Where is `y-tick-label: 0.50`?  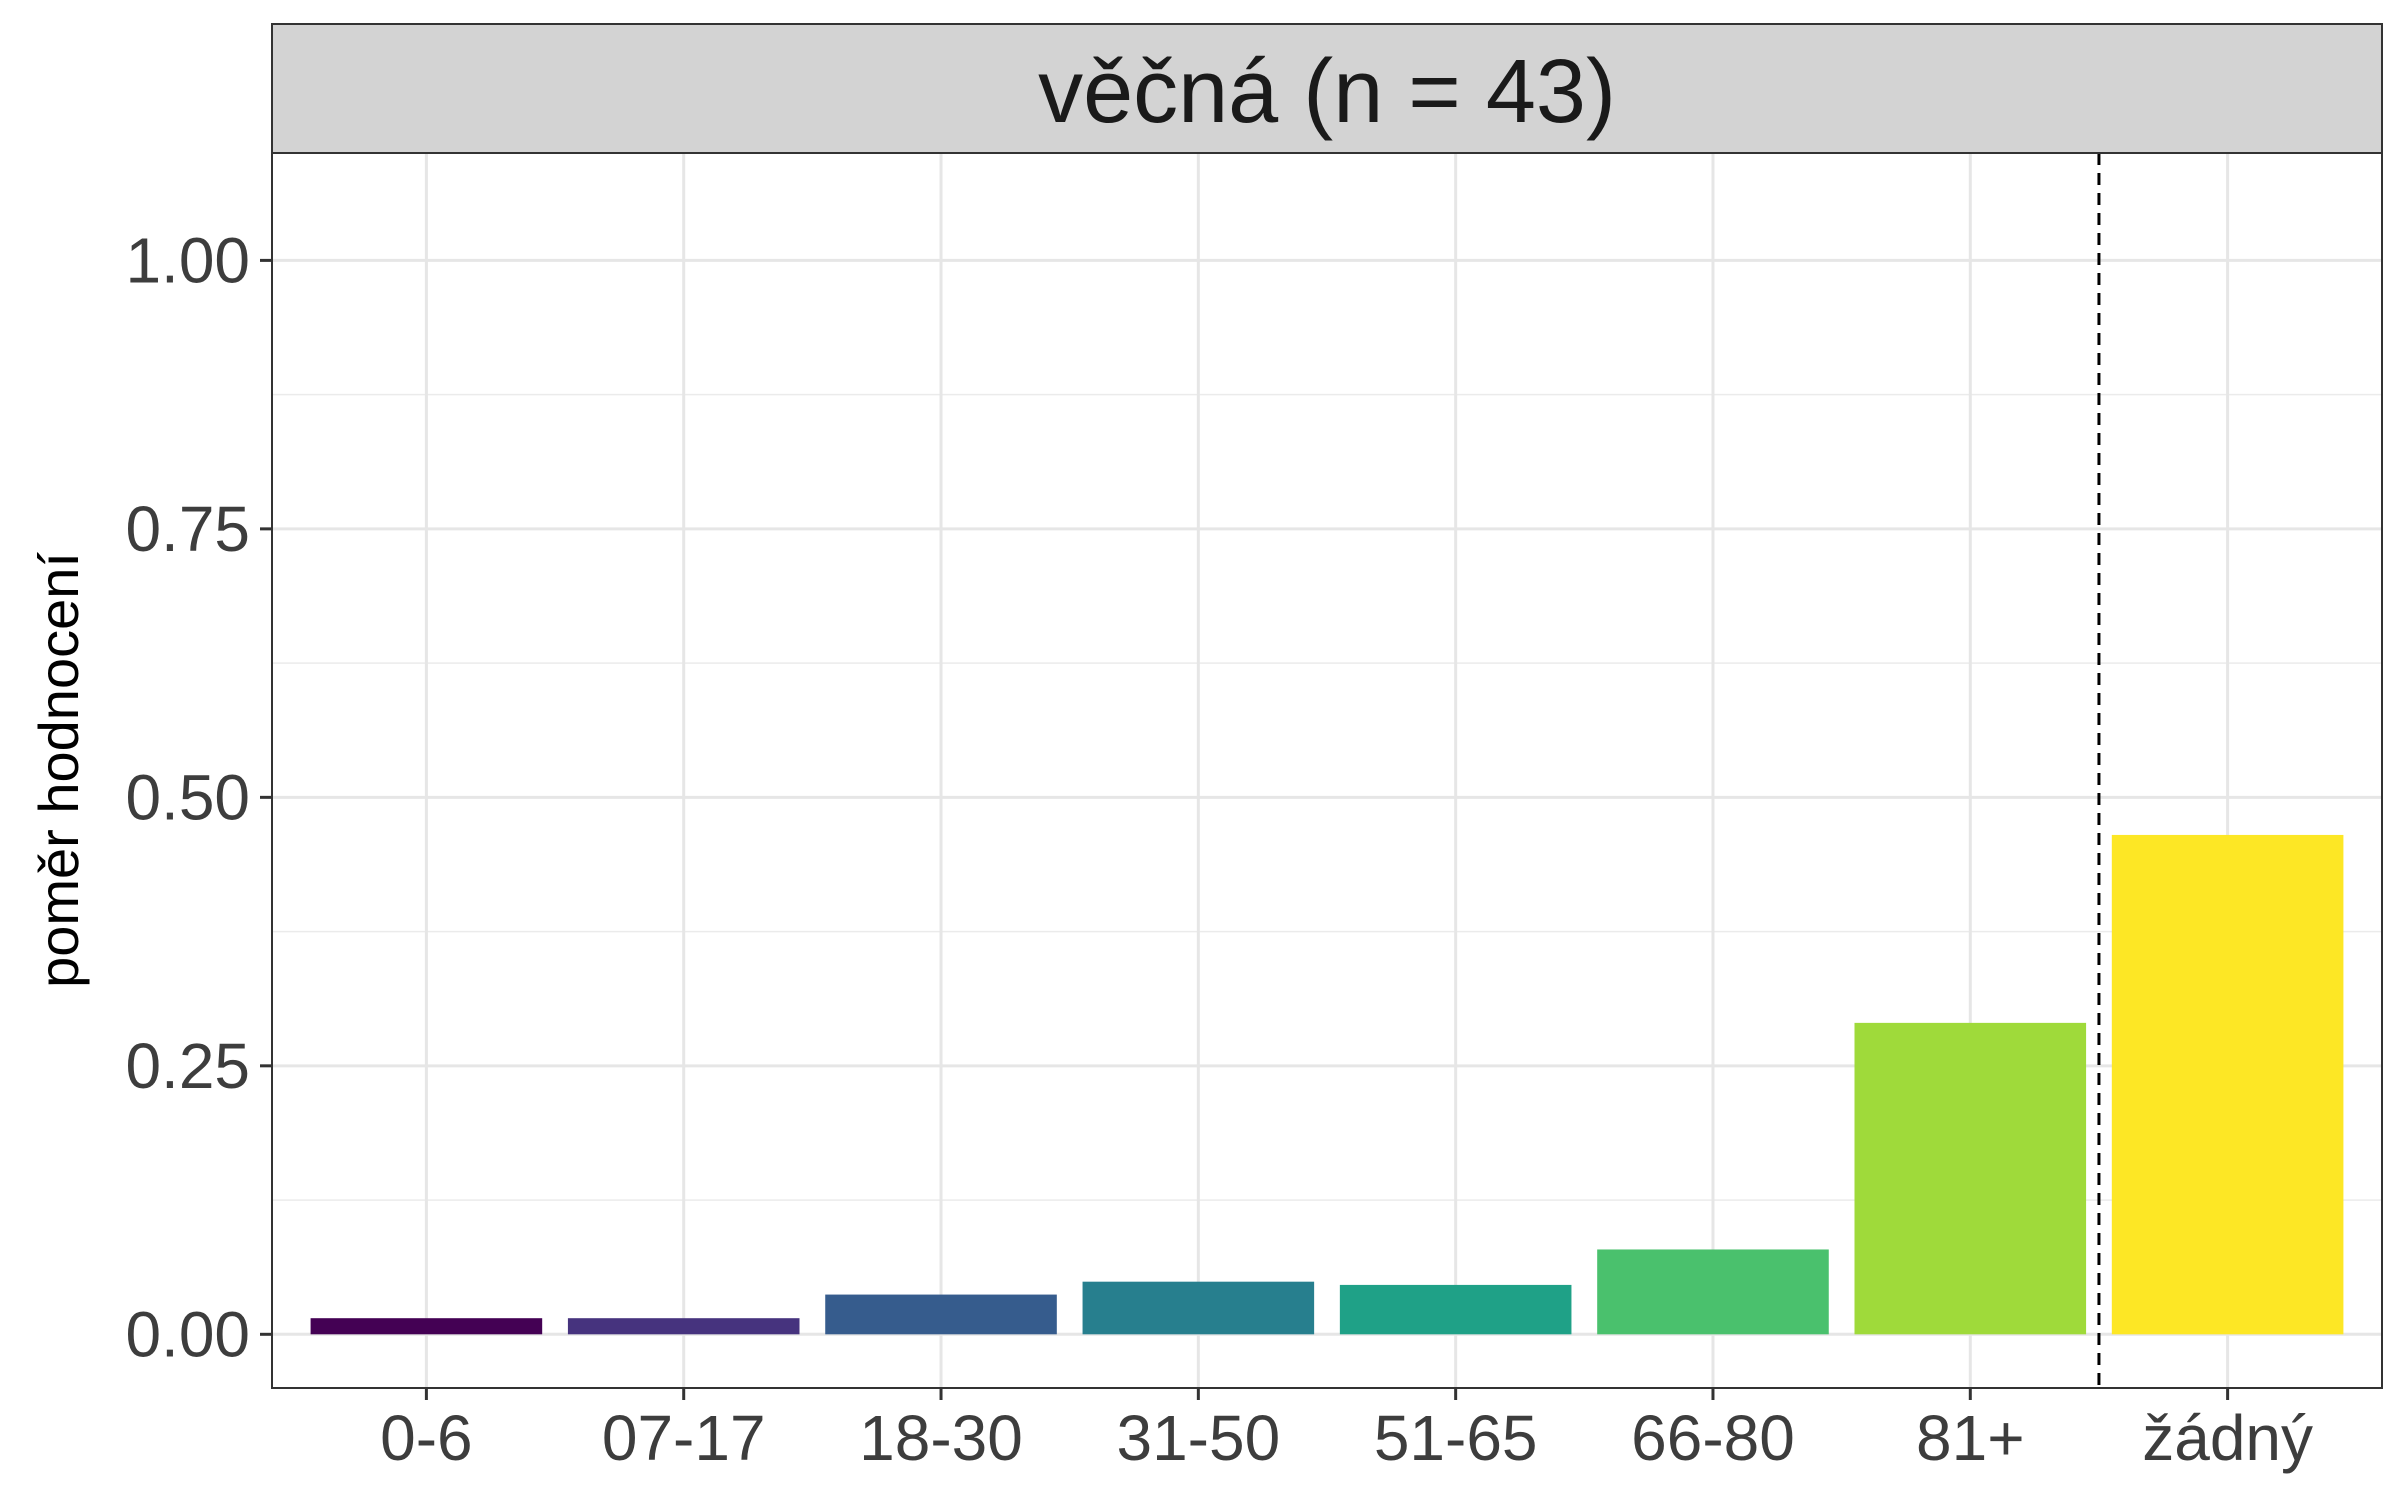 y-tick-label: 0.50 is located at coordinates (187, 797).